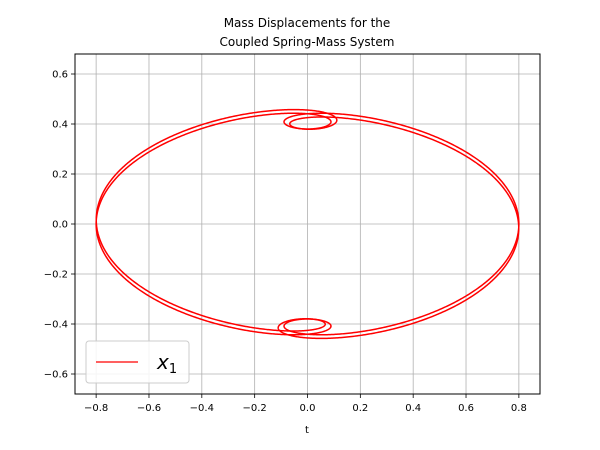 The width and height of the screenshot is (600, 450). What do you see at coordinates (307, 430) in the screenshot?
I see `x-axis-label: t` at bounding box center [307, 430].